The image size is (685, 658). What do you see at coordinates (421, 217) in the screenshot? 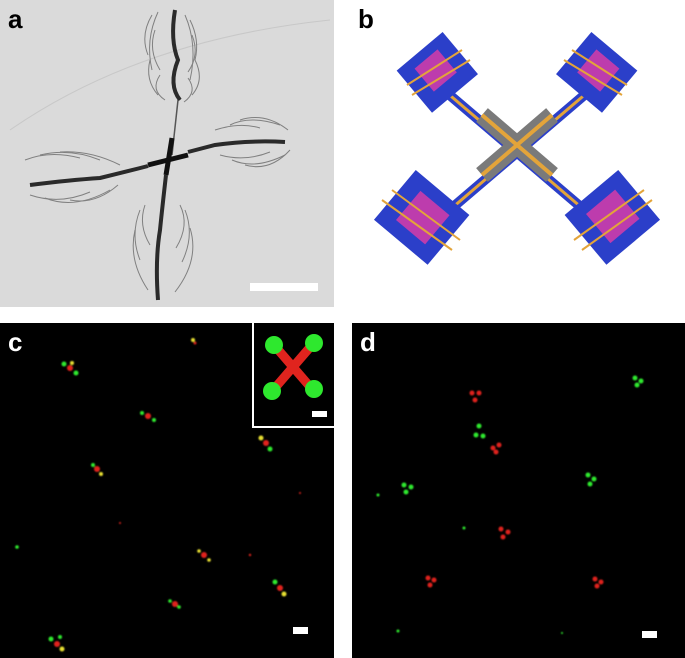
I see `model-end-block-bottom-left` at bounding box center [421, 217].